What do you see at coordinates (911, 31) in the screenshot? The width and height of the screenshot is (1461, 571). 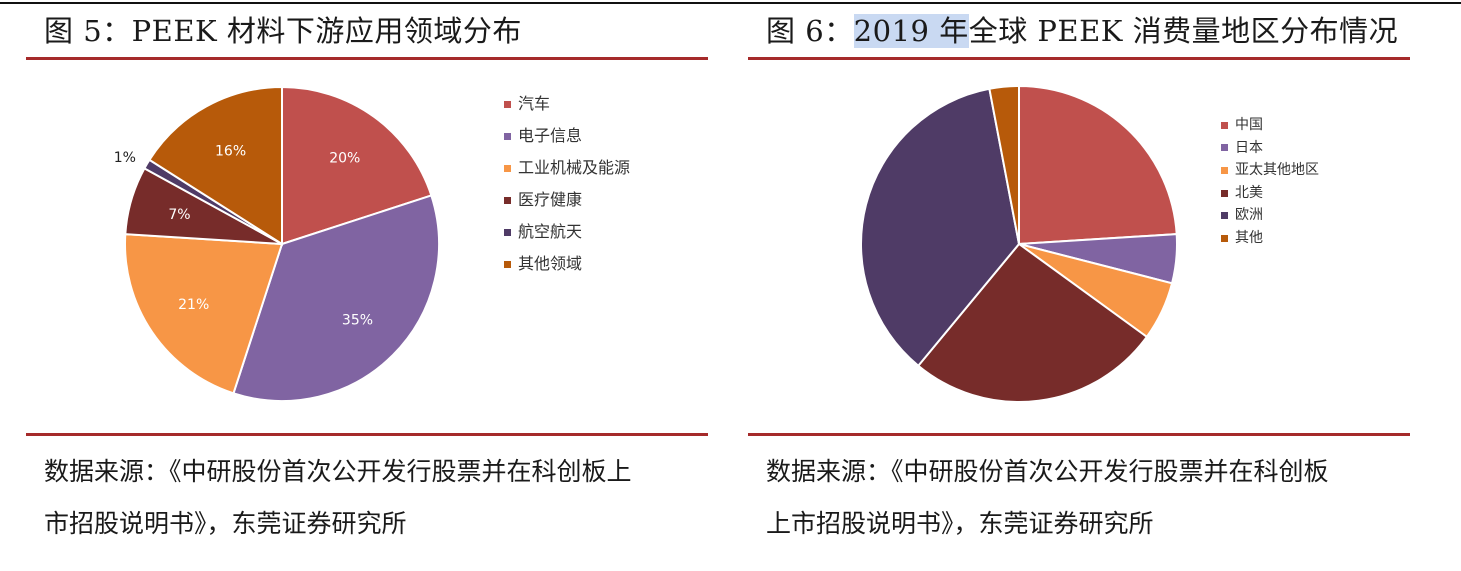 I see `figure-6-title-highlight: 2019 年` at bounding box center [911, 31].